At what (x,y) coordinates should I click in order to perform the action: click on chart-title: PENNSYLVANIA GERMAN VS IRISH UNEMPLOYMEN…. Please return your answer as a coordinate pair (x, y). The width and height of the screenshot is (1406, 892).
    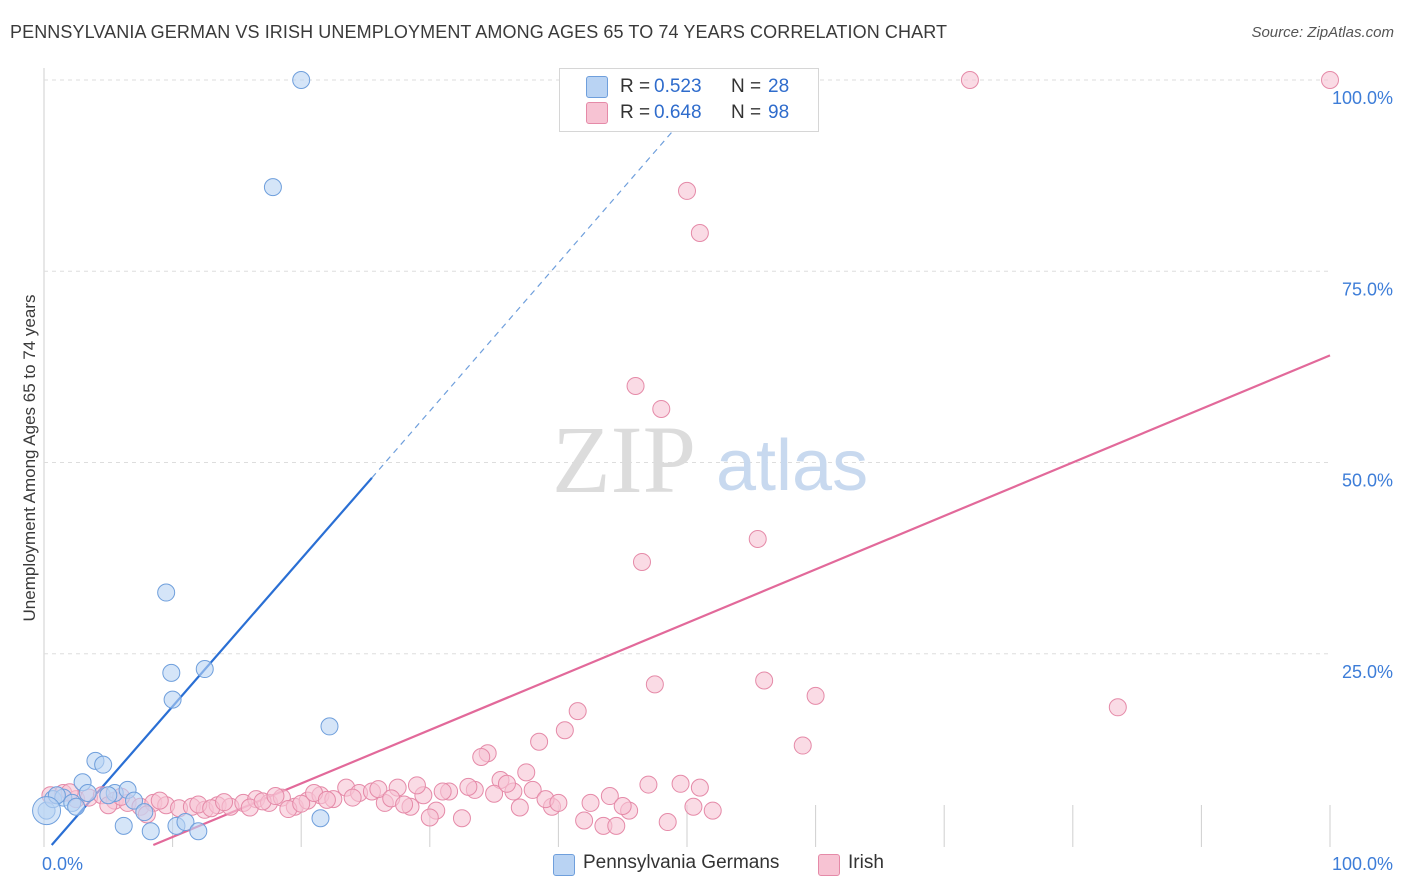
    Looking at the image, I should click on (479, 32).